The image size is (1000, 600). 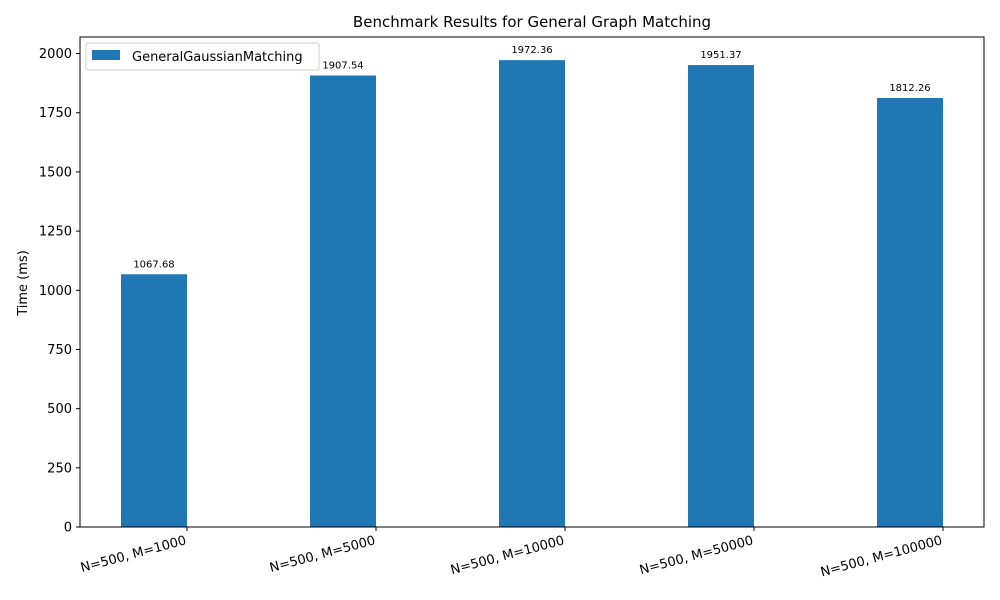 I want to click on y-tick-label: 2000, so click(x=55, y=54).